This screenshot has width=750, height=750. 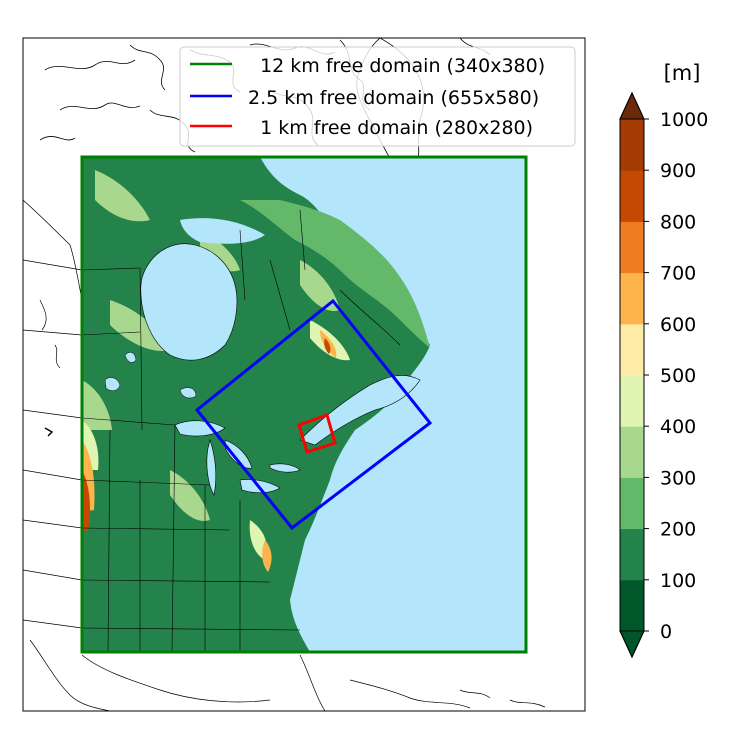 I want to click on southern-coastlines, so click(x=313, y=682).